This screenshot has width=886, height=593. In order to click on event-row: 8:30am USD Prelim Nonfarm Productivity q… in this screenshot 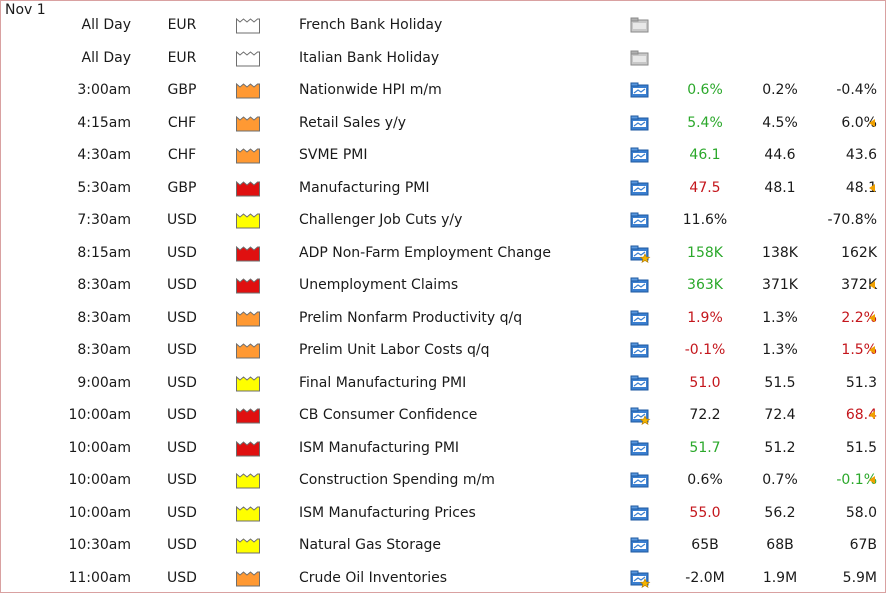, I will do `click(443, 318)`.